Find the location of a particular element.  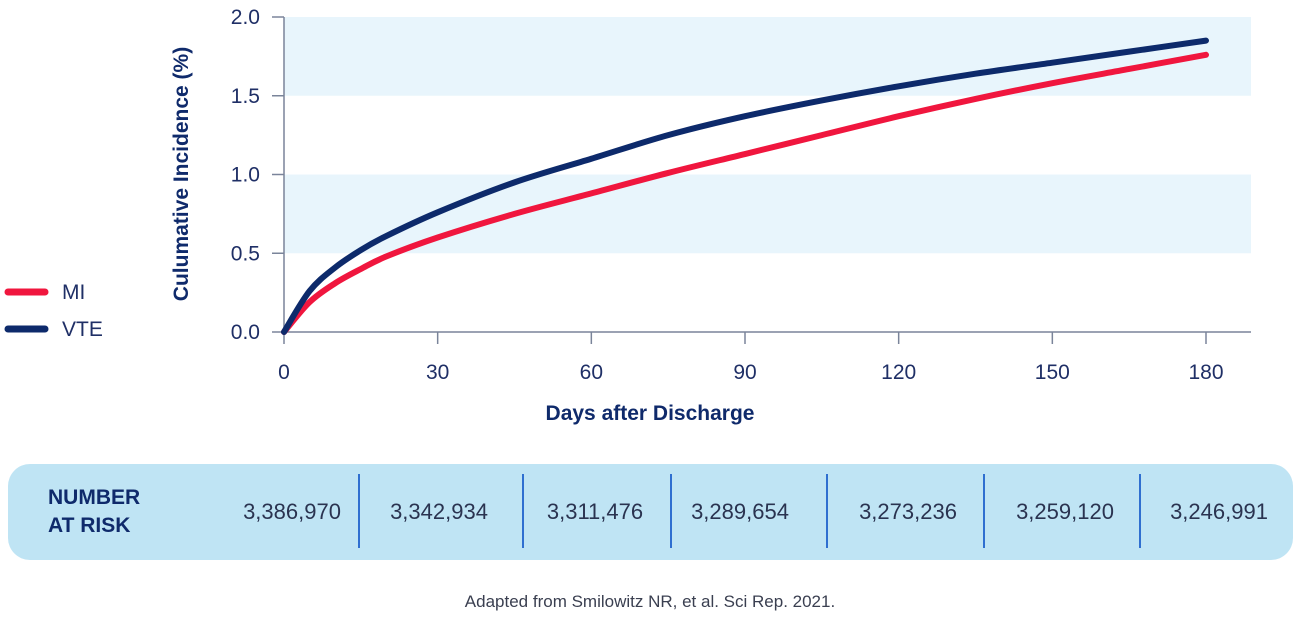

x-tick-label: 90 is located at coordinates (744, 372).